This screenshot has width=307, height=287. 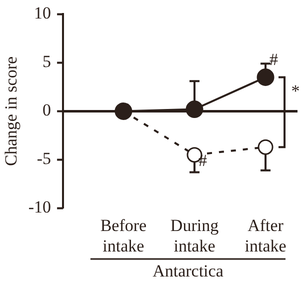 I want to click on annotation: #, so click(x=274, y=60).